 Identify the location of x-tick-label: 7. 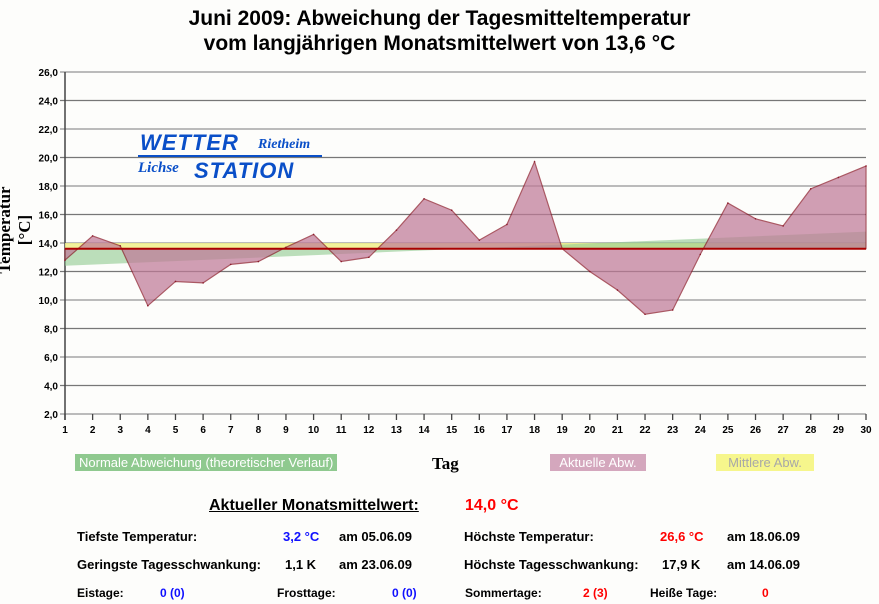
(231, 430).